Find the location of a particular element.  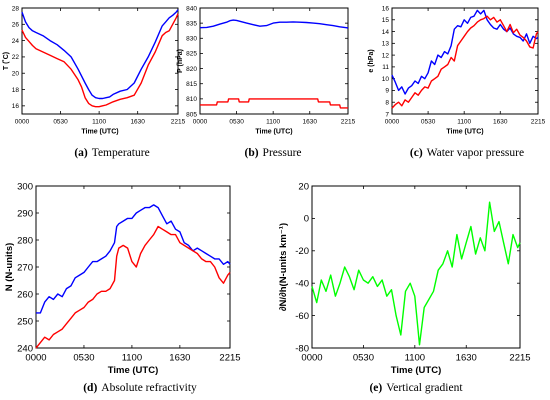

caption-text: Pressure is located at coordinates (282, 153).